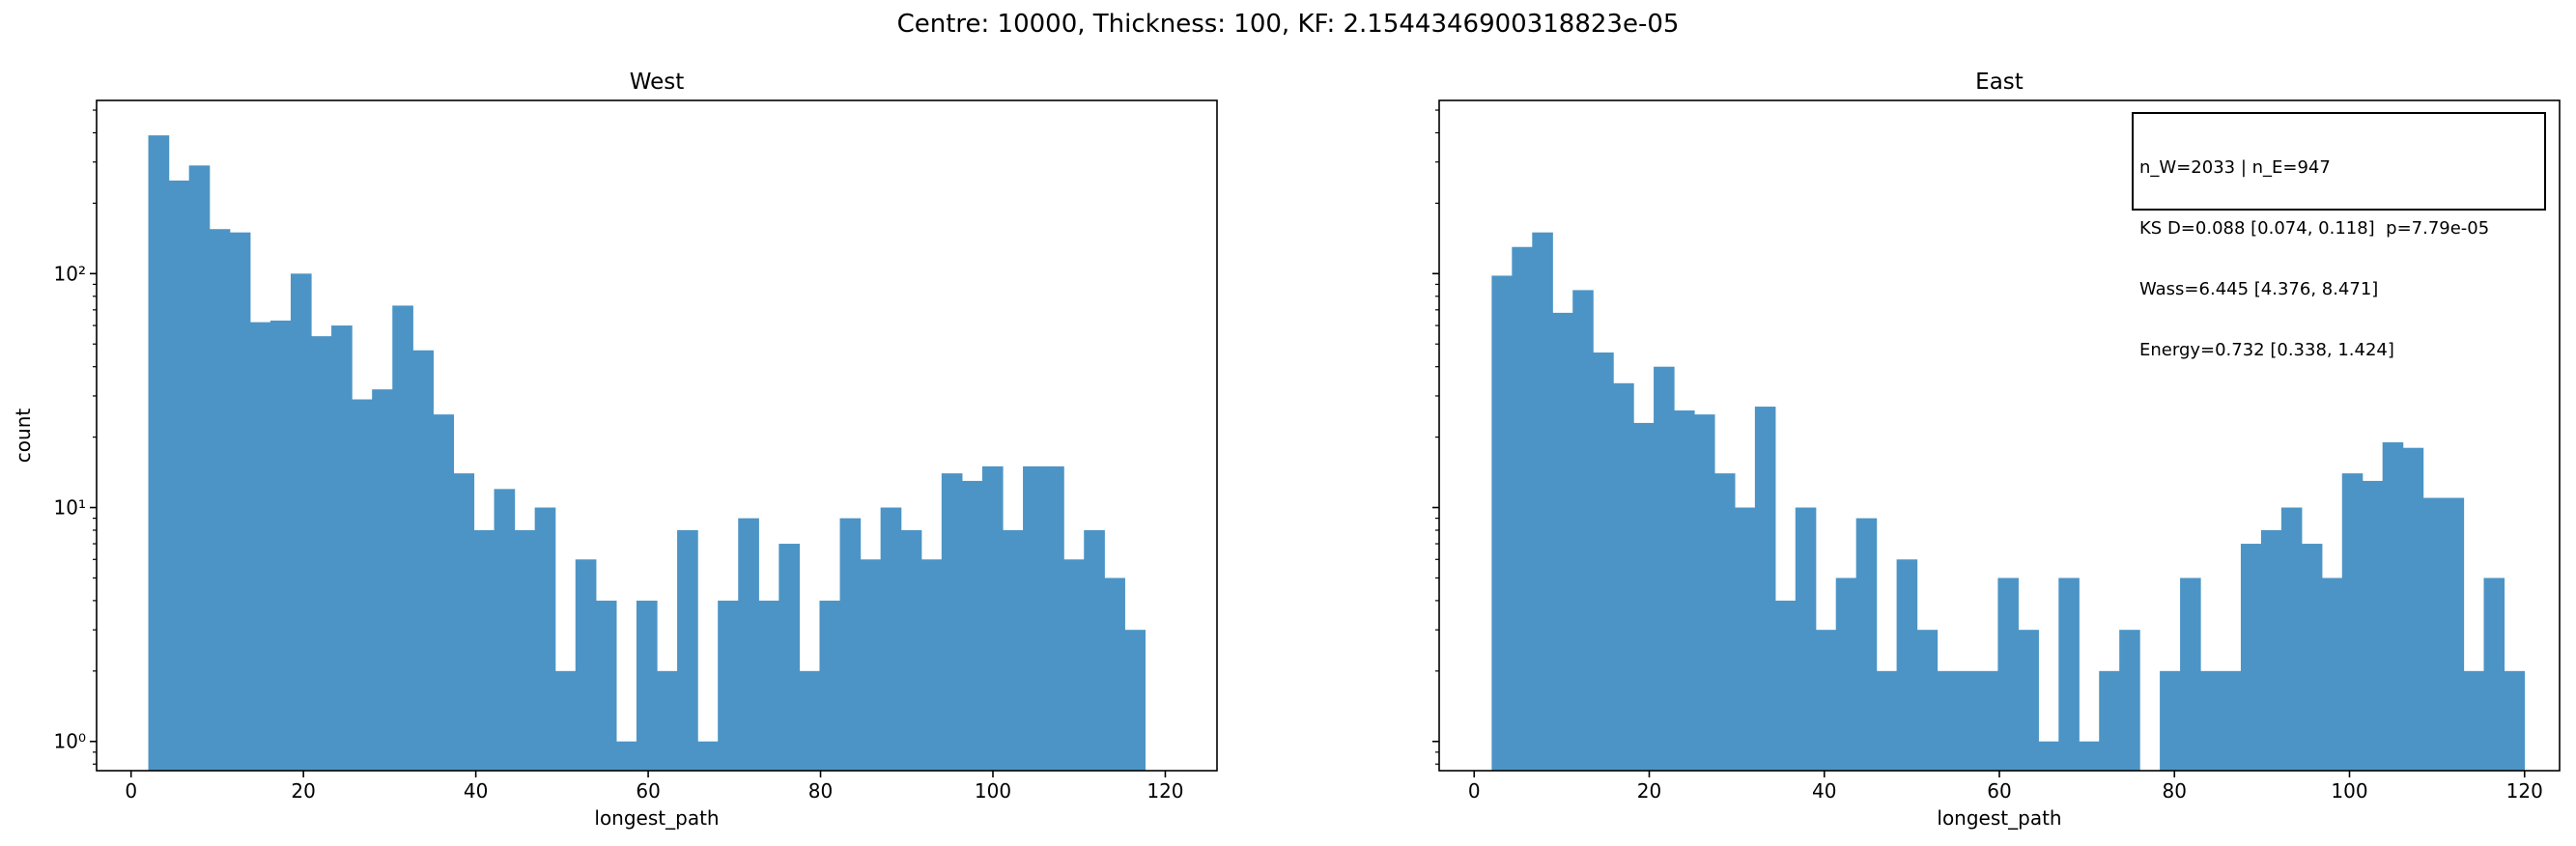 Image resolution: width=2576 pixels, height=846 pixels. I want to click on east-x-tick-label: 0, so click(1474, 791).